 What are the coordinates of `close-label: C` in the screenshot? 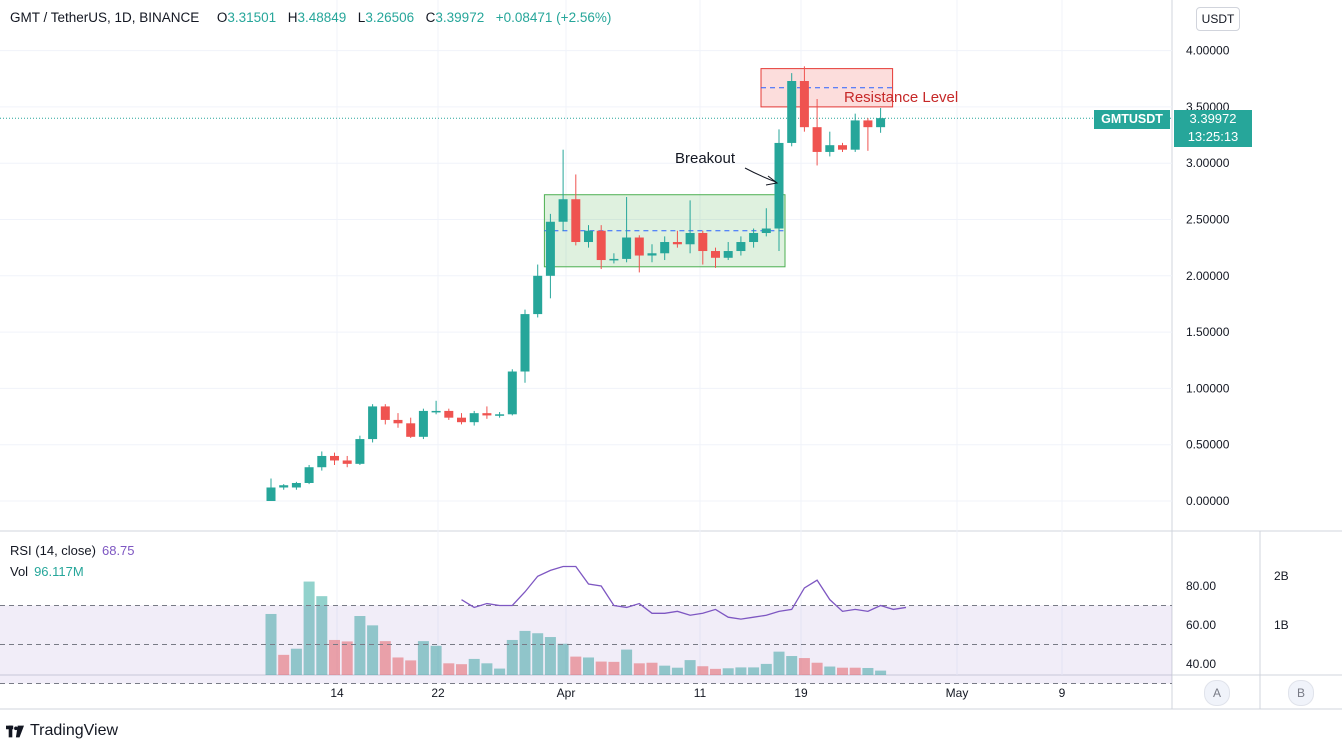 It's located at (430, 17).